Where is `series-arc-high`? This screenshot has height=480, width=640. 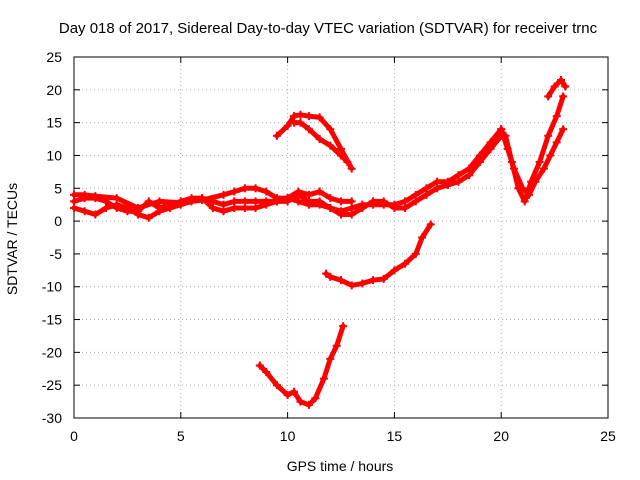
series-arc-high is located at coordinates (314, 141).